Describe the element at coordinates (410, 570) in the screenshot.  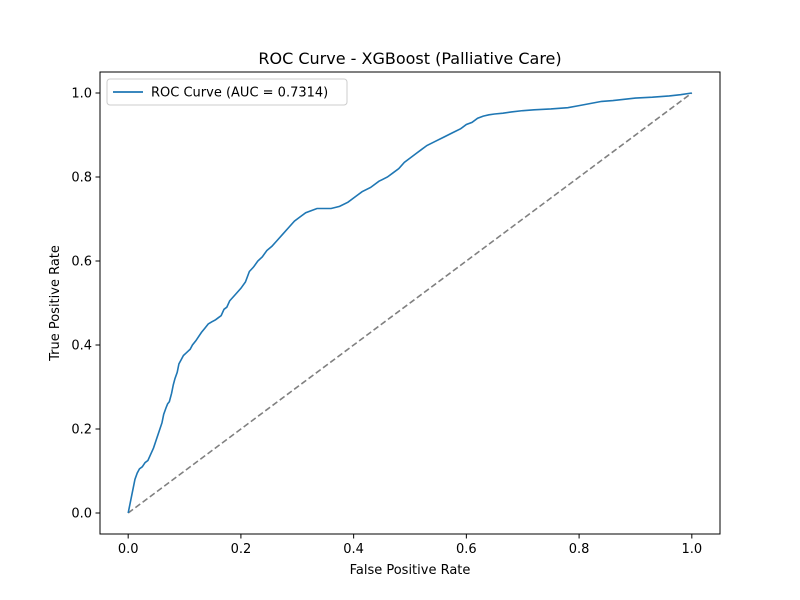
I see `x-axis-label: False Positive Rate` at that location.